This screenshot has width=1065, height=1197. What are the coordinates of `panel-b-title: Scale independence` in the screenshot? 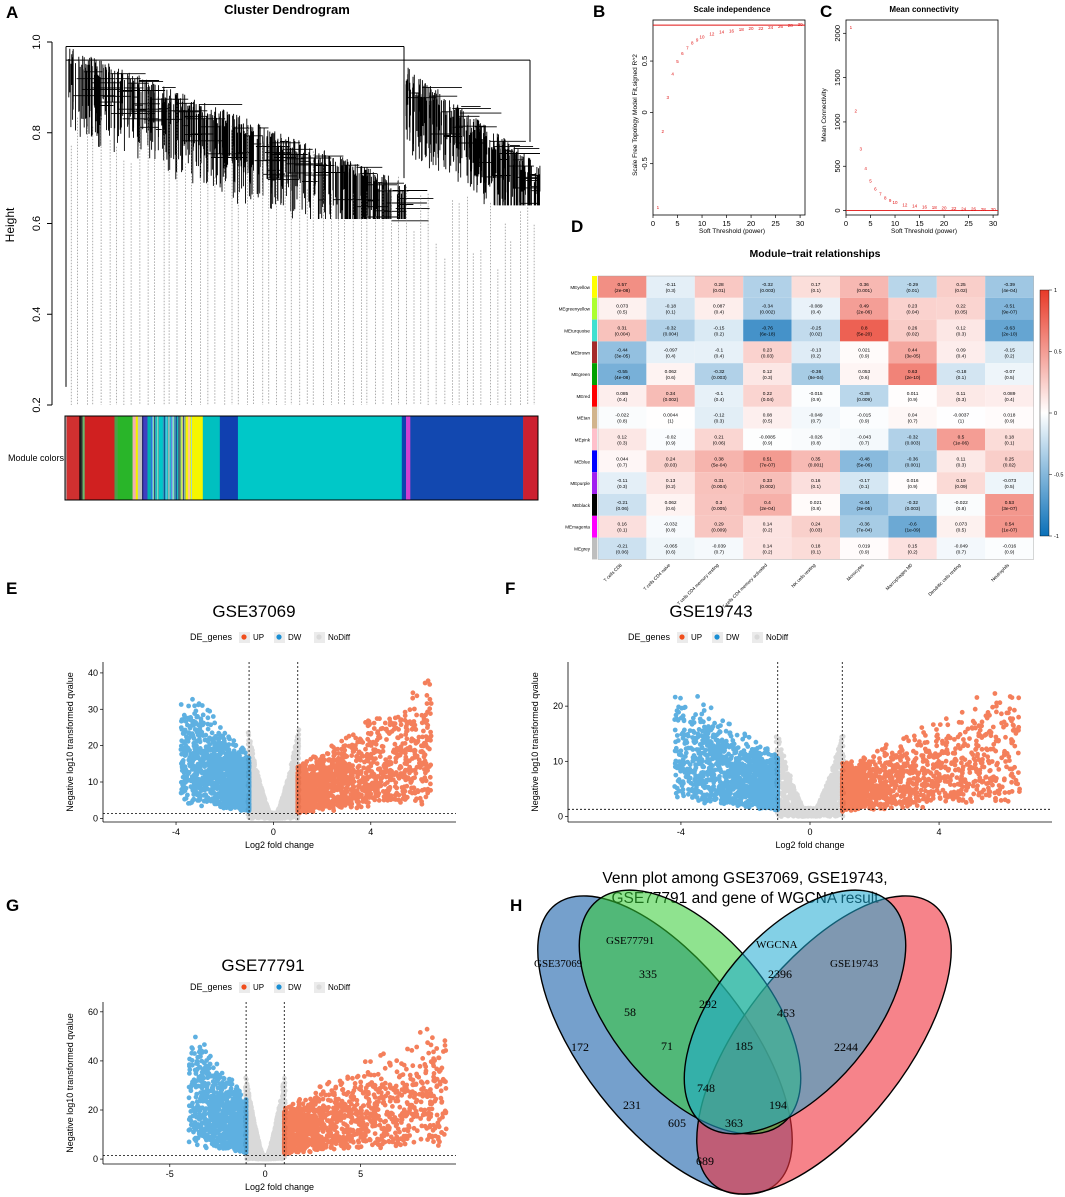 It's located at (732, 9).